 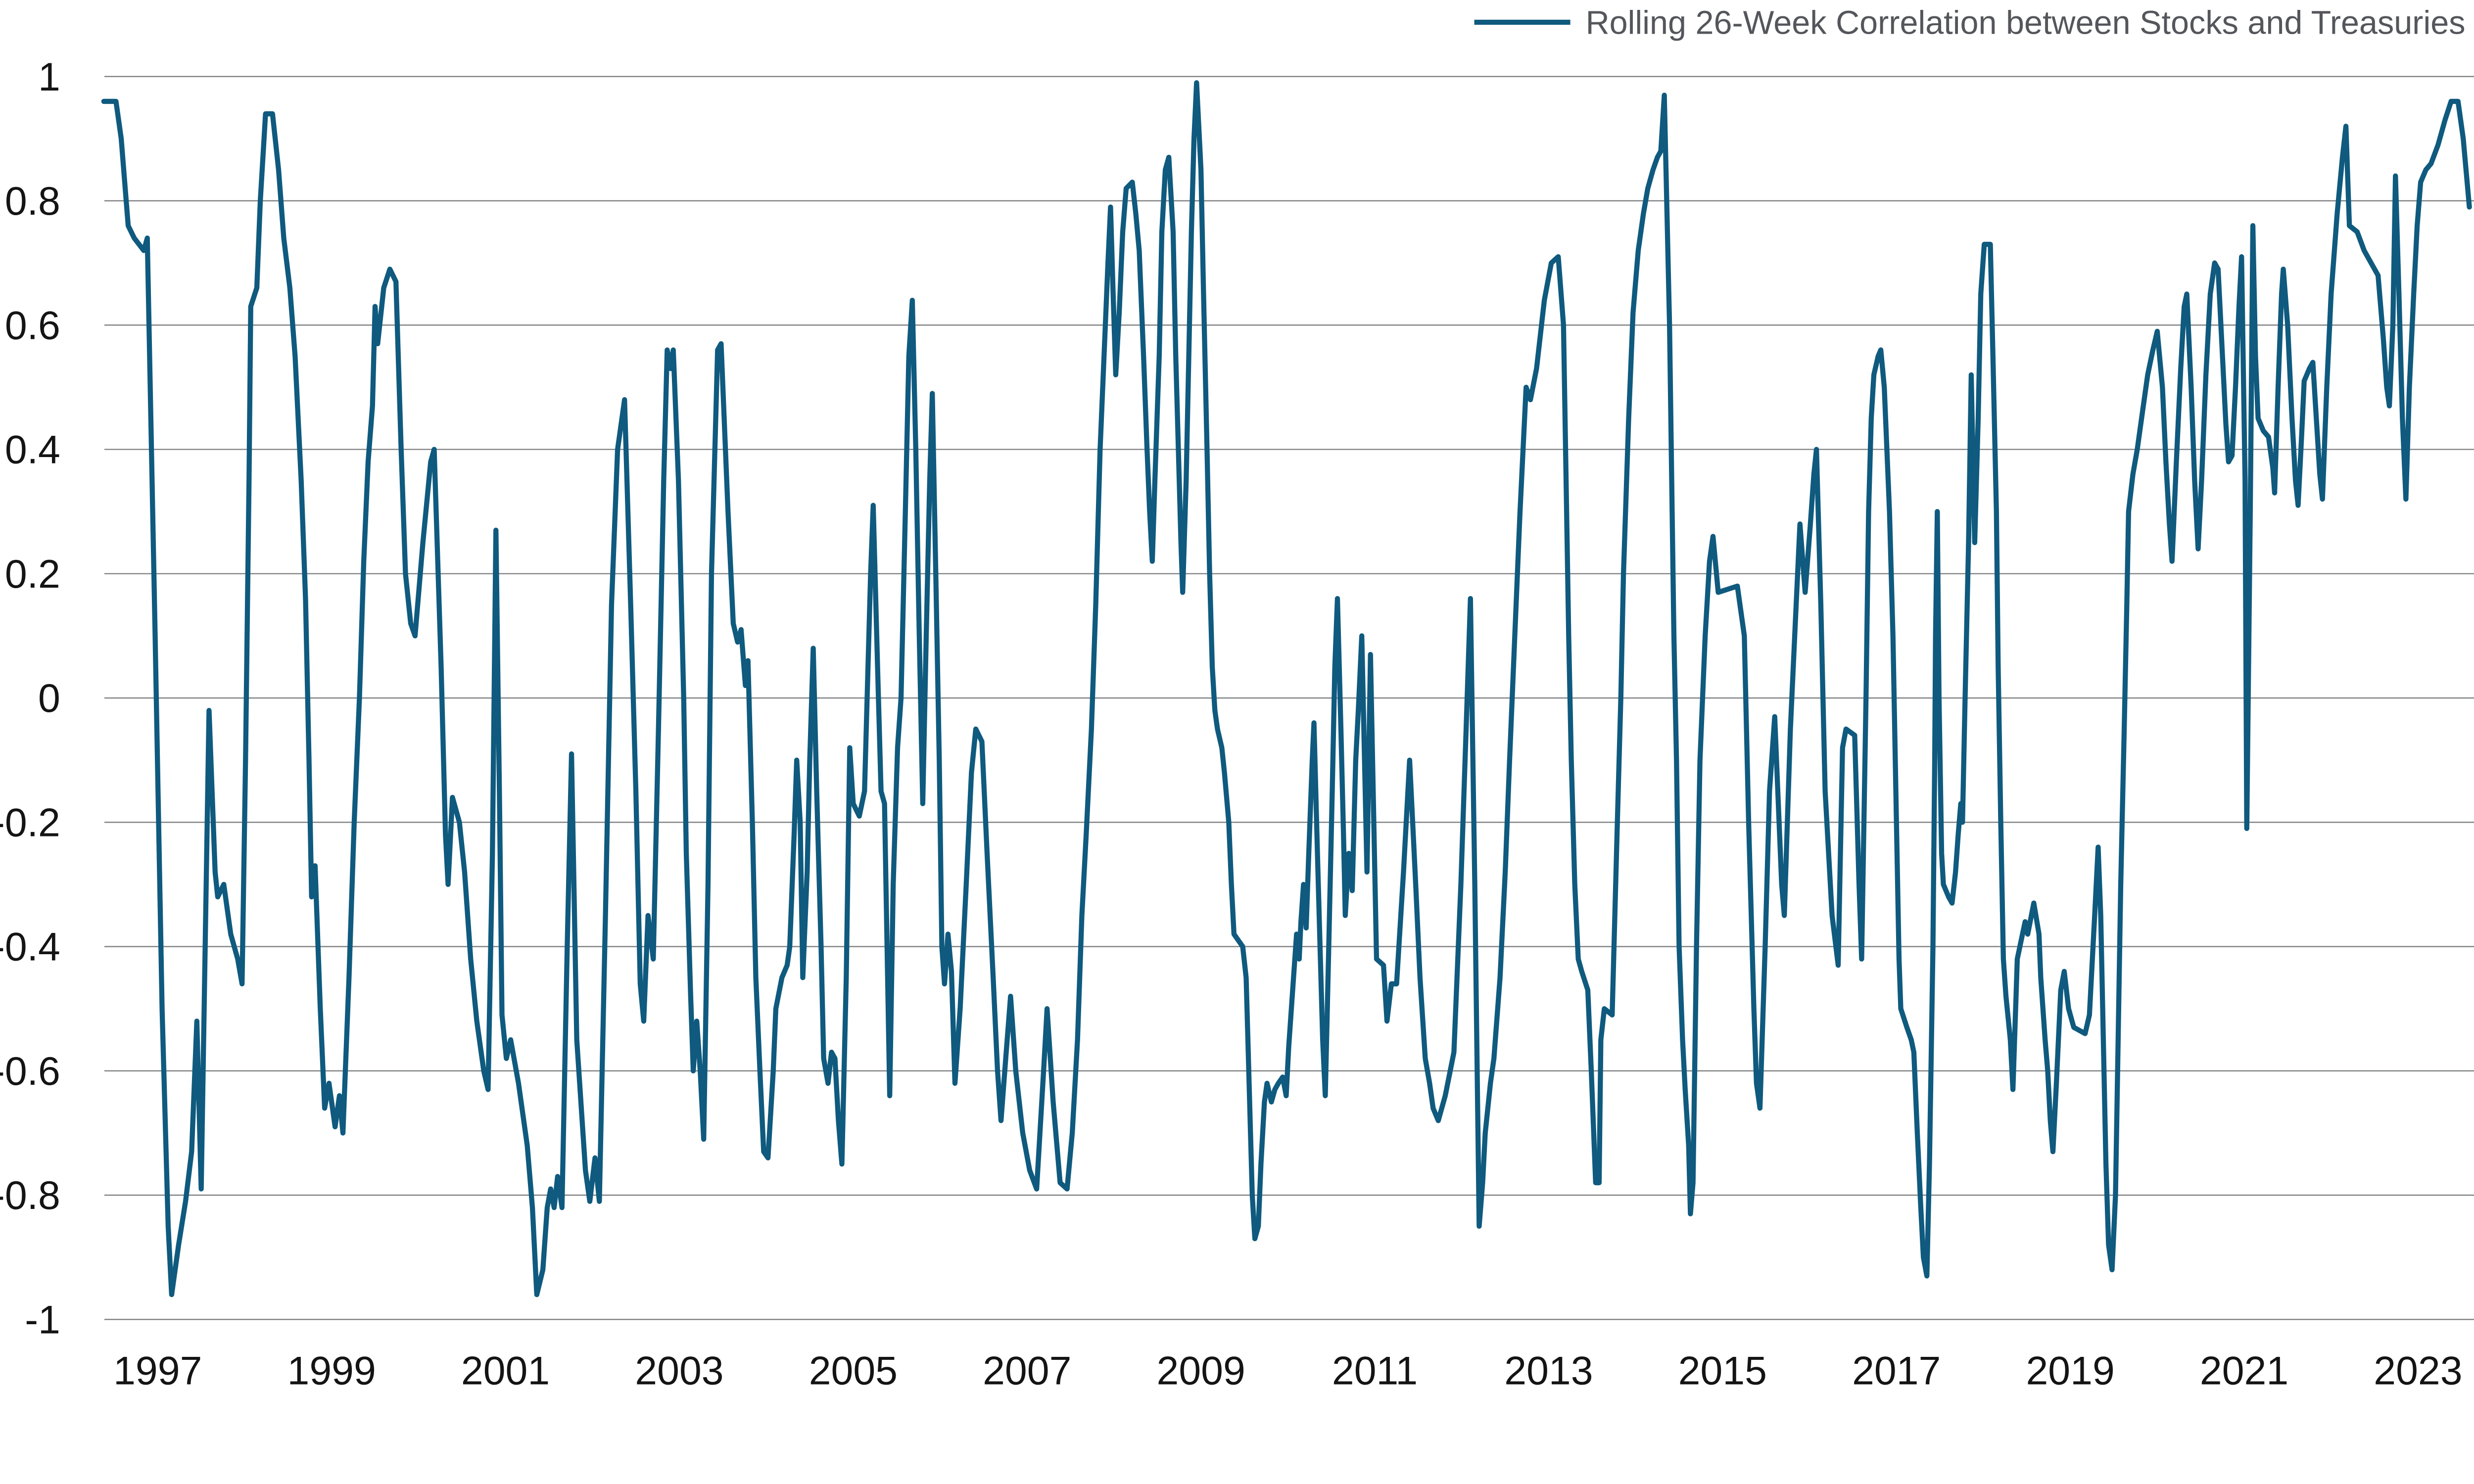 I want to click on x-tick-label: 2011, so click(x=1375, y=1370).